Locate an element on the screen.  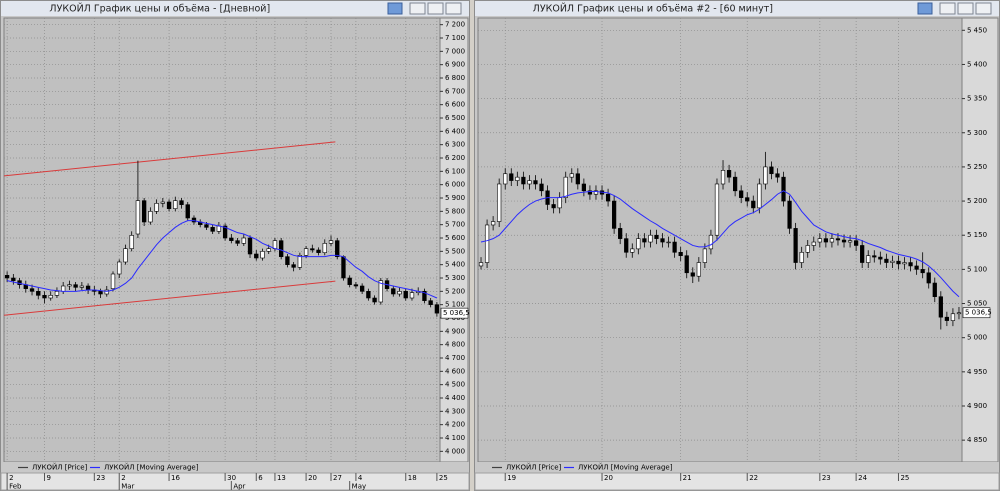
x-tick-label: 22 is located at coordinates (753, 478).